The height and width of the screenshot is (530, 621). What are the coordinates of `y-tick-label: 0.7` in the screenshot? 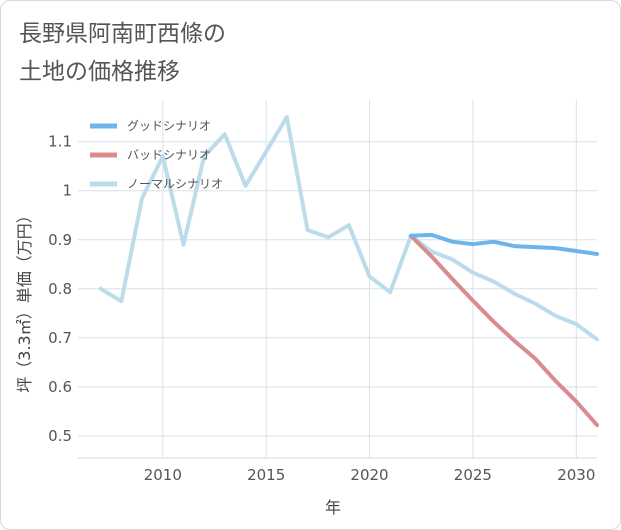 It's located at (60, 338).